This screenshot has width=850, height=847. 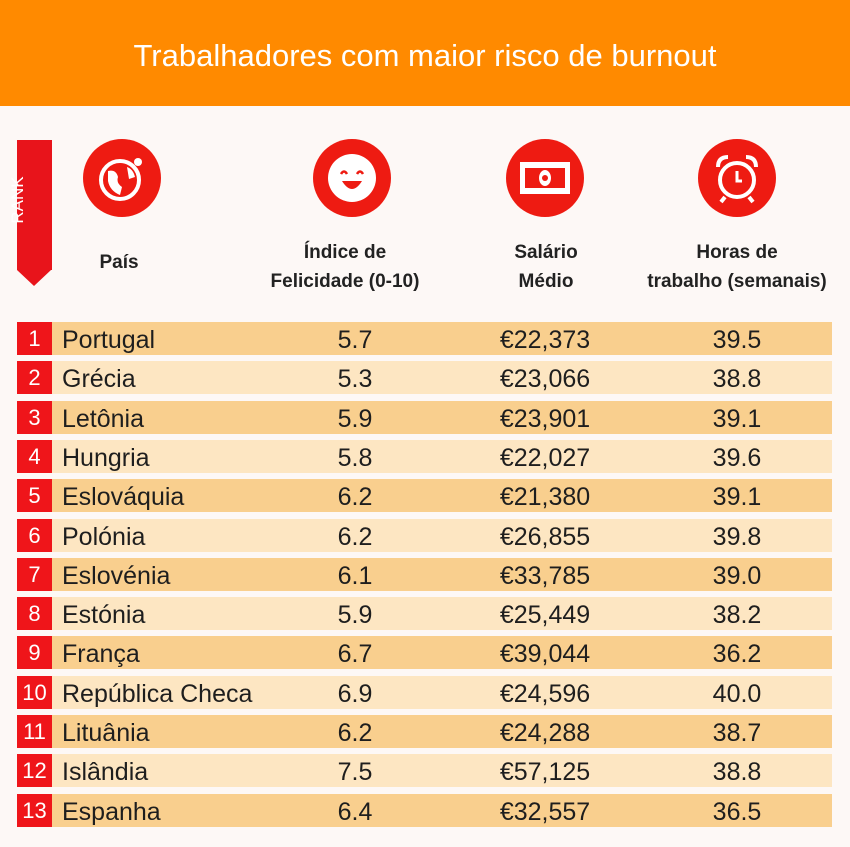 What do you see at coordinates (355, 693) in the screenshot?
I see `happiness-cell: 6.9` at bounding box center [355, 693].